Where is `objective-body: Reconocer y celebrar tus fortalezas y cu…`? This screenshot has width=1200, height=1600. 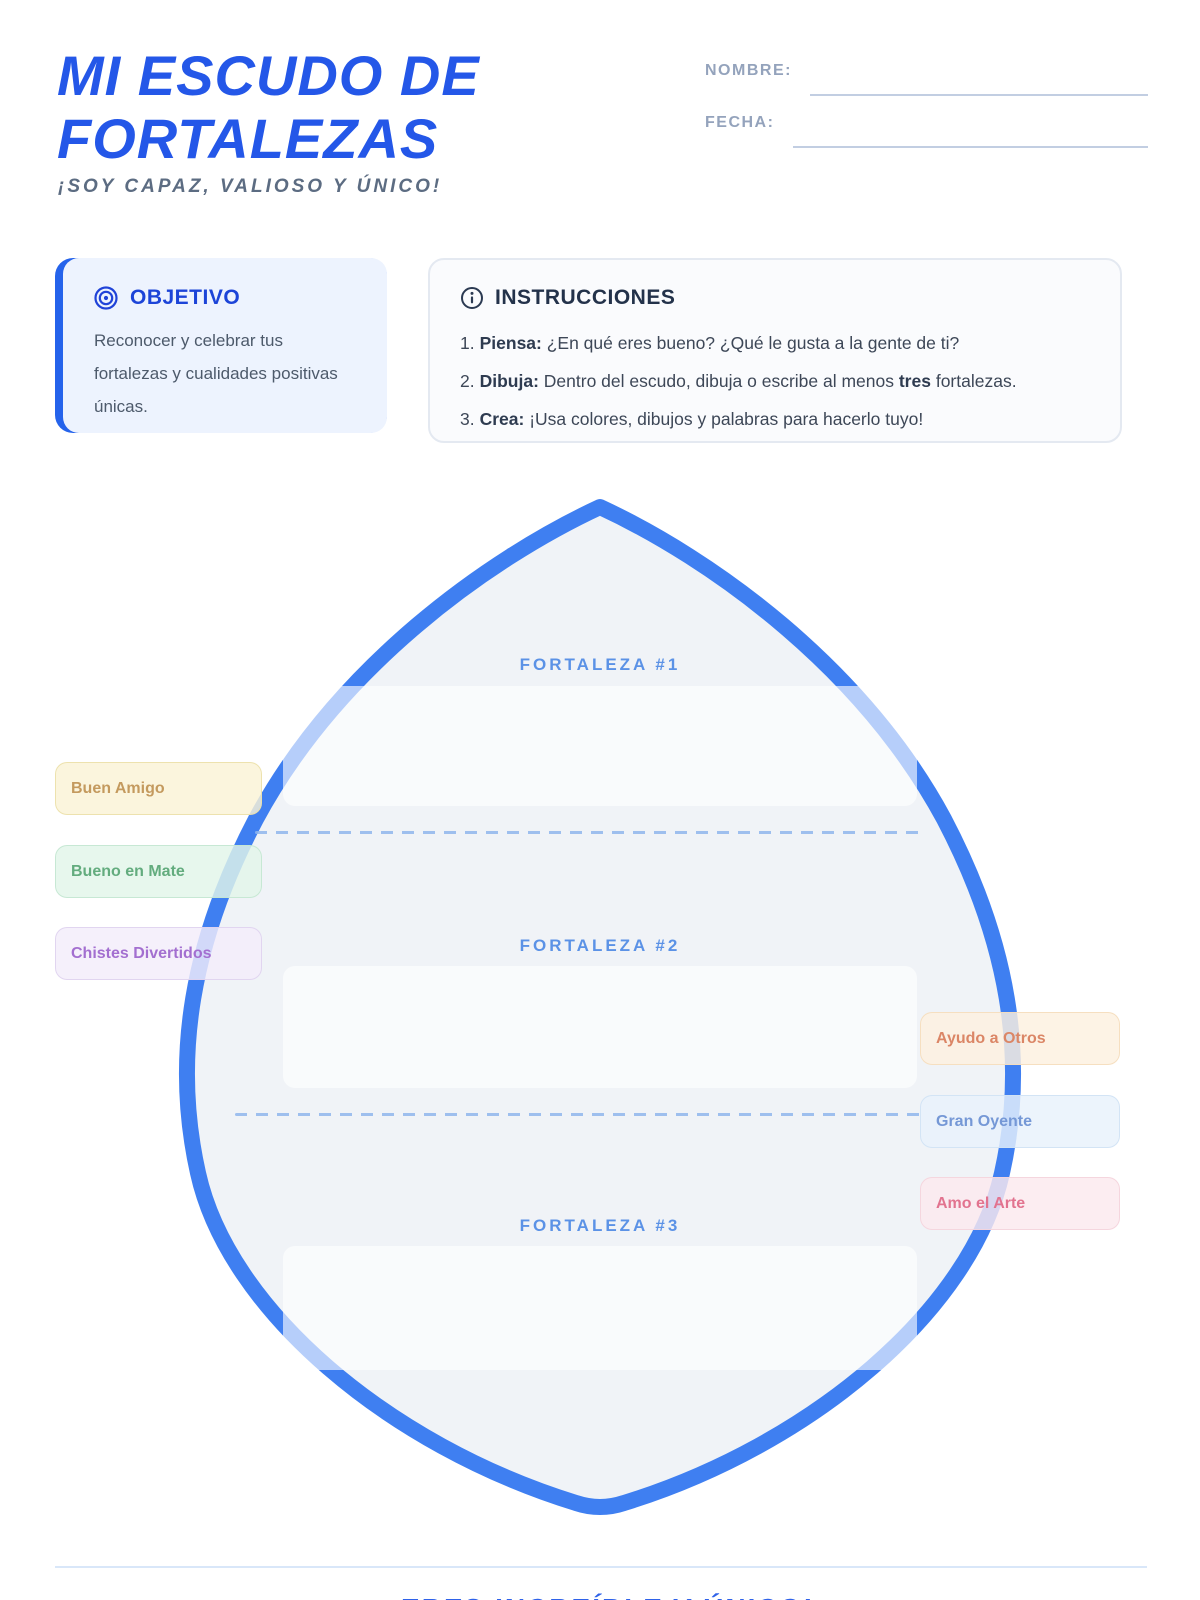 objective-body: Reconocer y celebrar tus fortalezas y cu… is located at coordinates (216, 373).